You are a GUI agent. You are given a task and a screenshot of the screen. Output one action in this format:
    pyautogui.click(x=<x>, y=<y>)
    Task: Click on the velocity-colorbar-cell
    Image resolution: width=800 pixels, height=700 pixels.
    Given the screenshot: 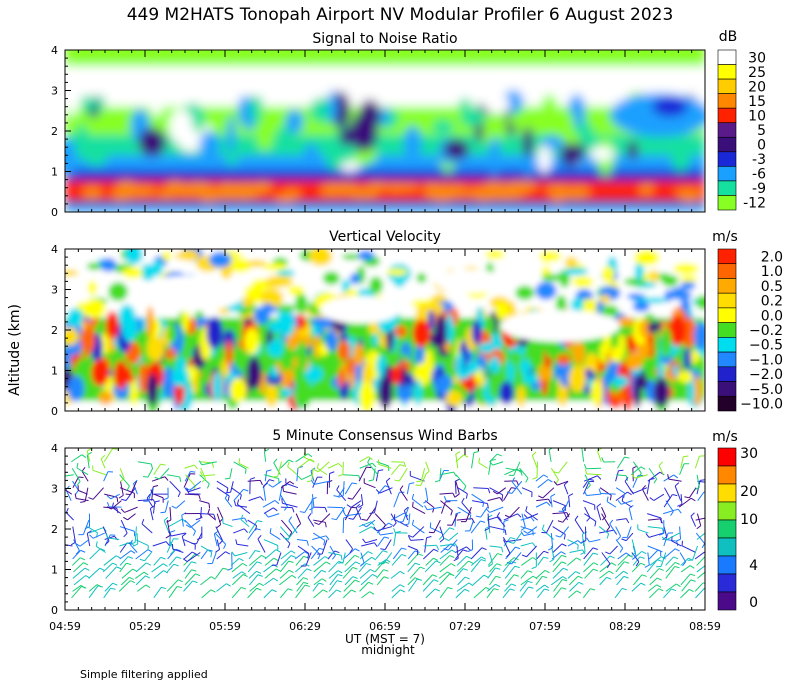 What is the action you would take?
    pyautogui.click(x=727, y=286)
    